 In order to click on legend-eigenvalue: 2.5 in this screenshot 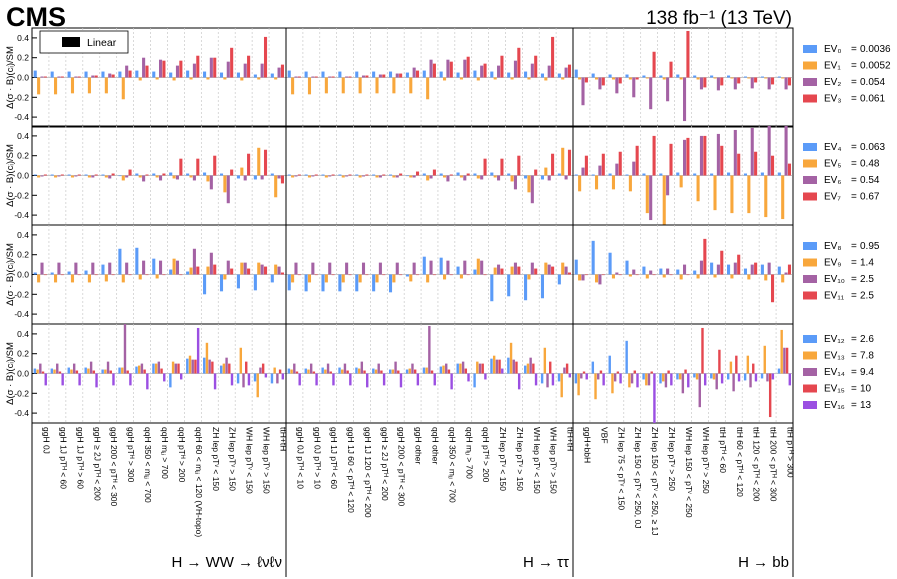, I will do `click(867, 296)`.